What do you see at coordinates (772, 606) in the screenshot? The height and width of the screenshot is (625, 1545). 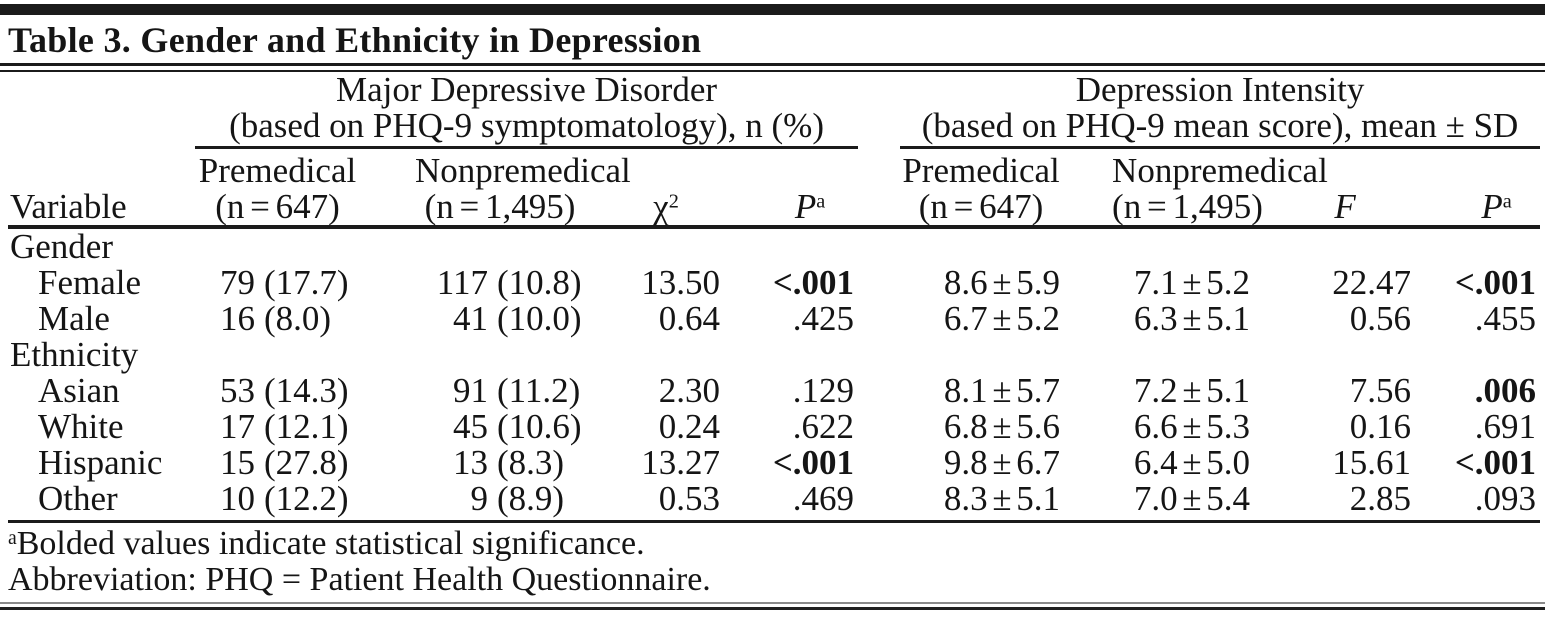 I see `bottom-double-rule` at bounding box center [772, 606].